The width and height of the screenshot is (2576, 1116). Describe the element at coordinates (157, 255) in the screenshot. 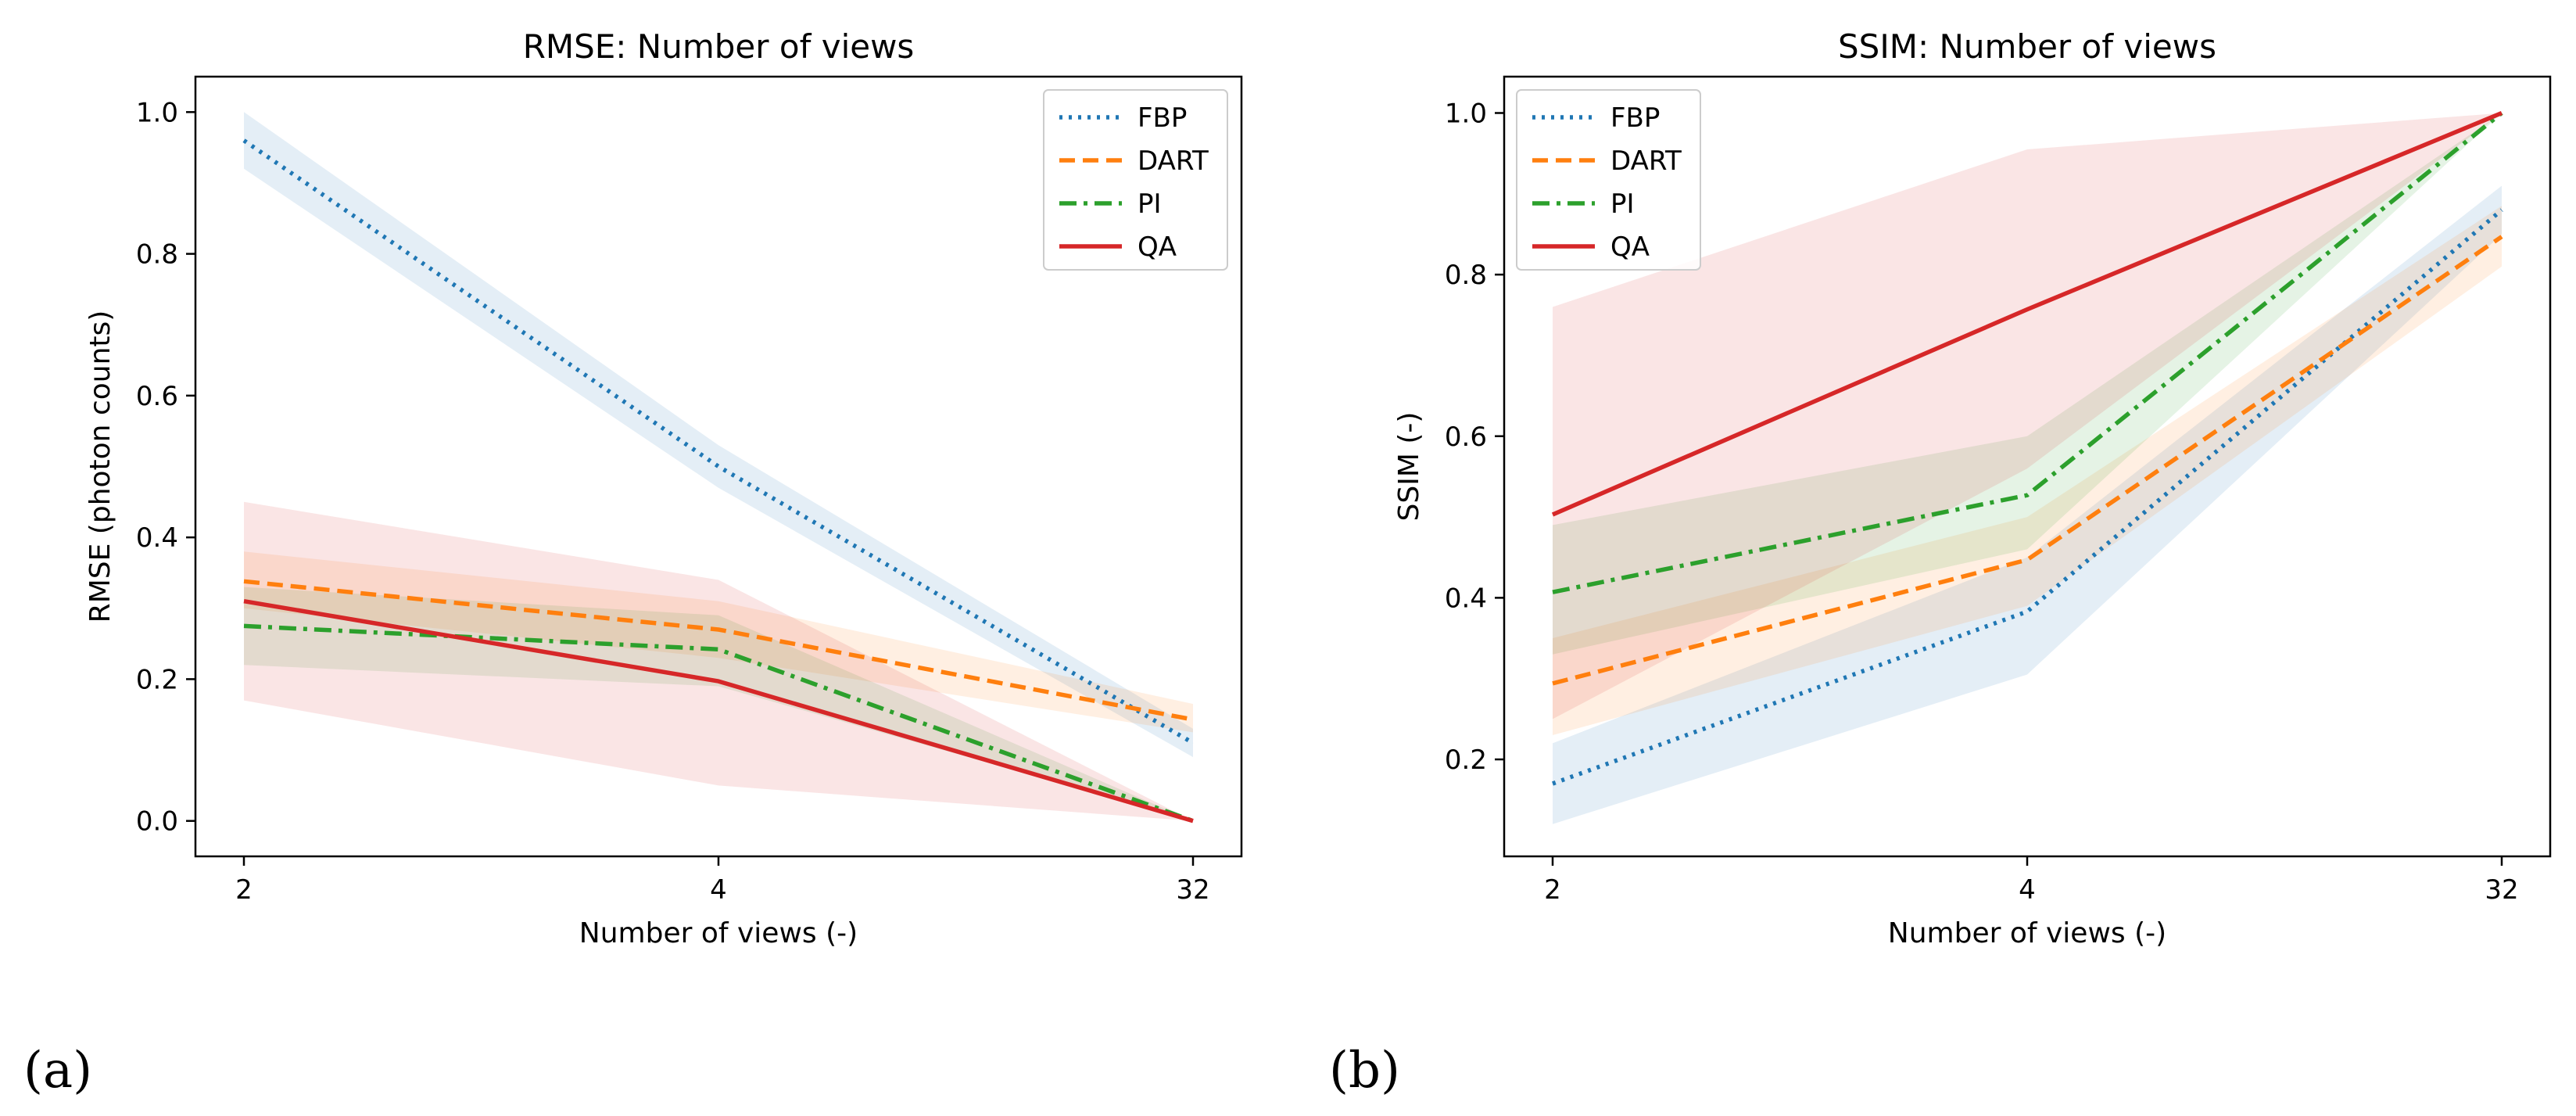

I see `rmse-ytick-label-0.8: 0.8` at that location.